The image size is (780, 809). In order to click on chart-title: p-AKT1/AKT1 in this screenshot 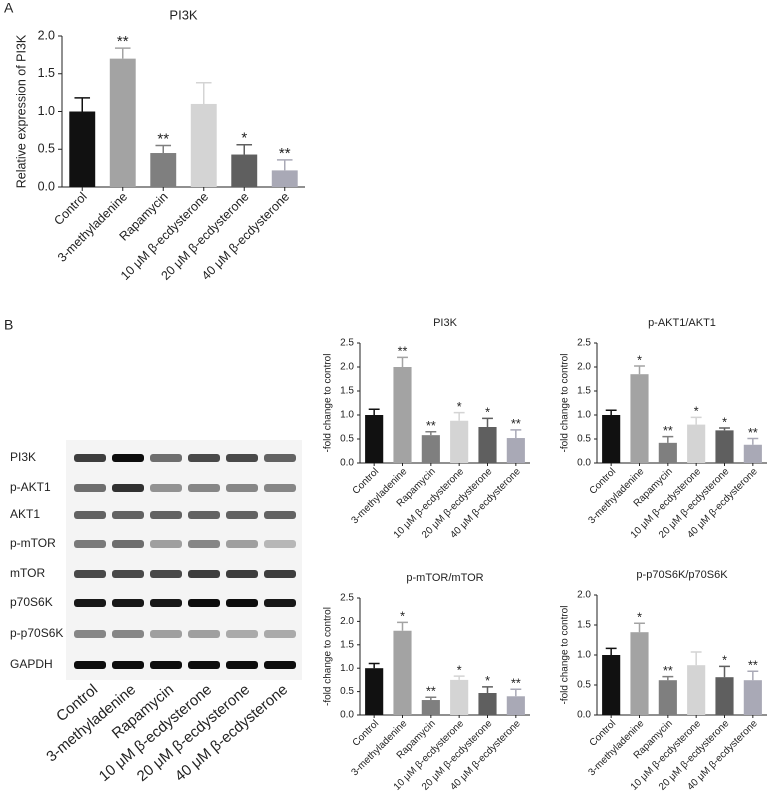, I will do `click(682, 323)`.